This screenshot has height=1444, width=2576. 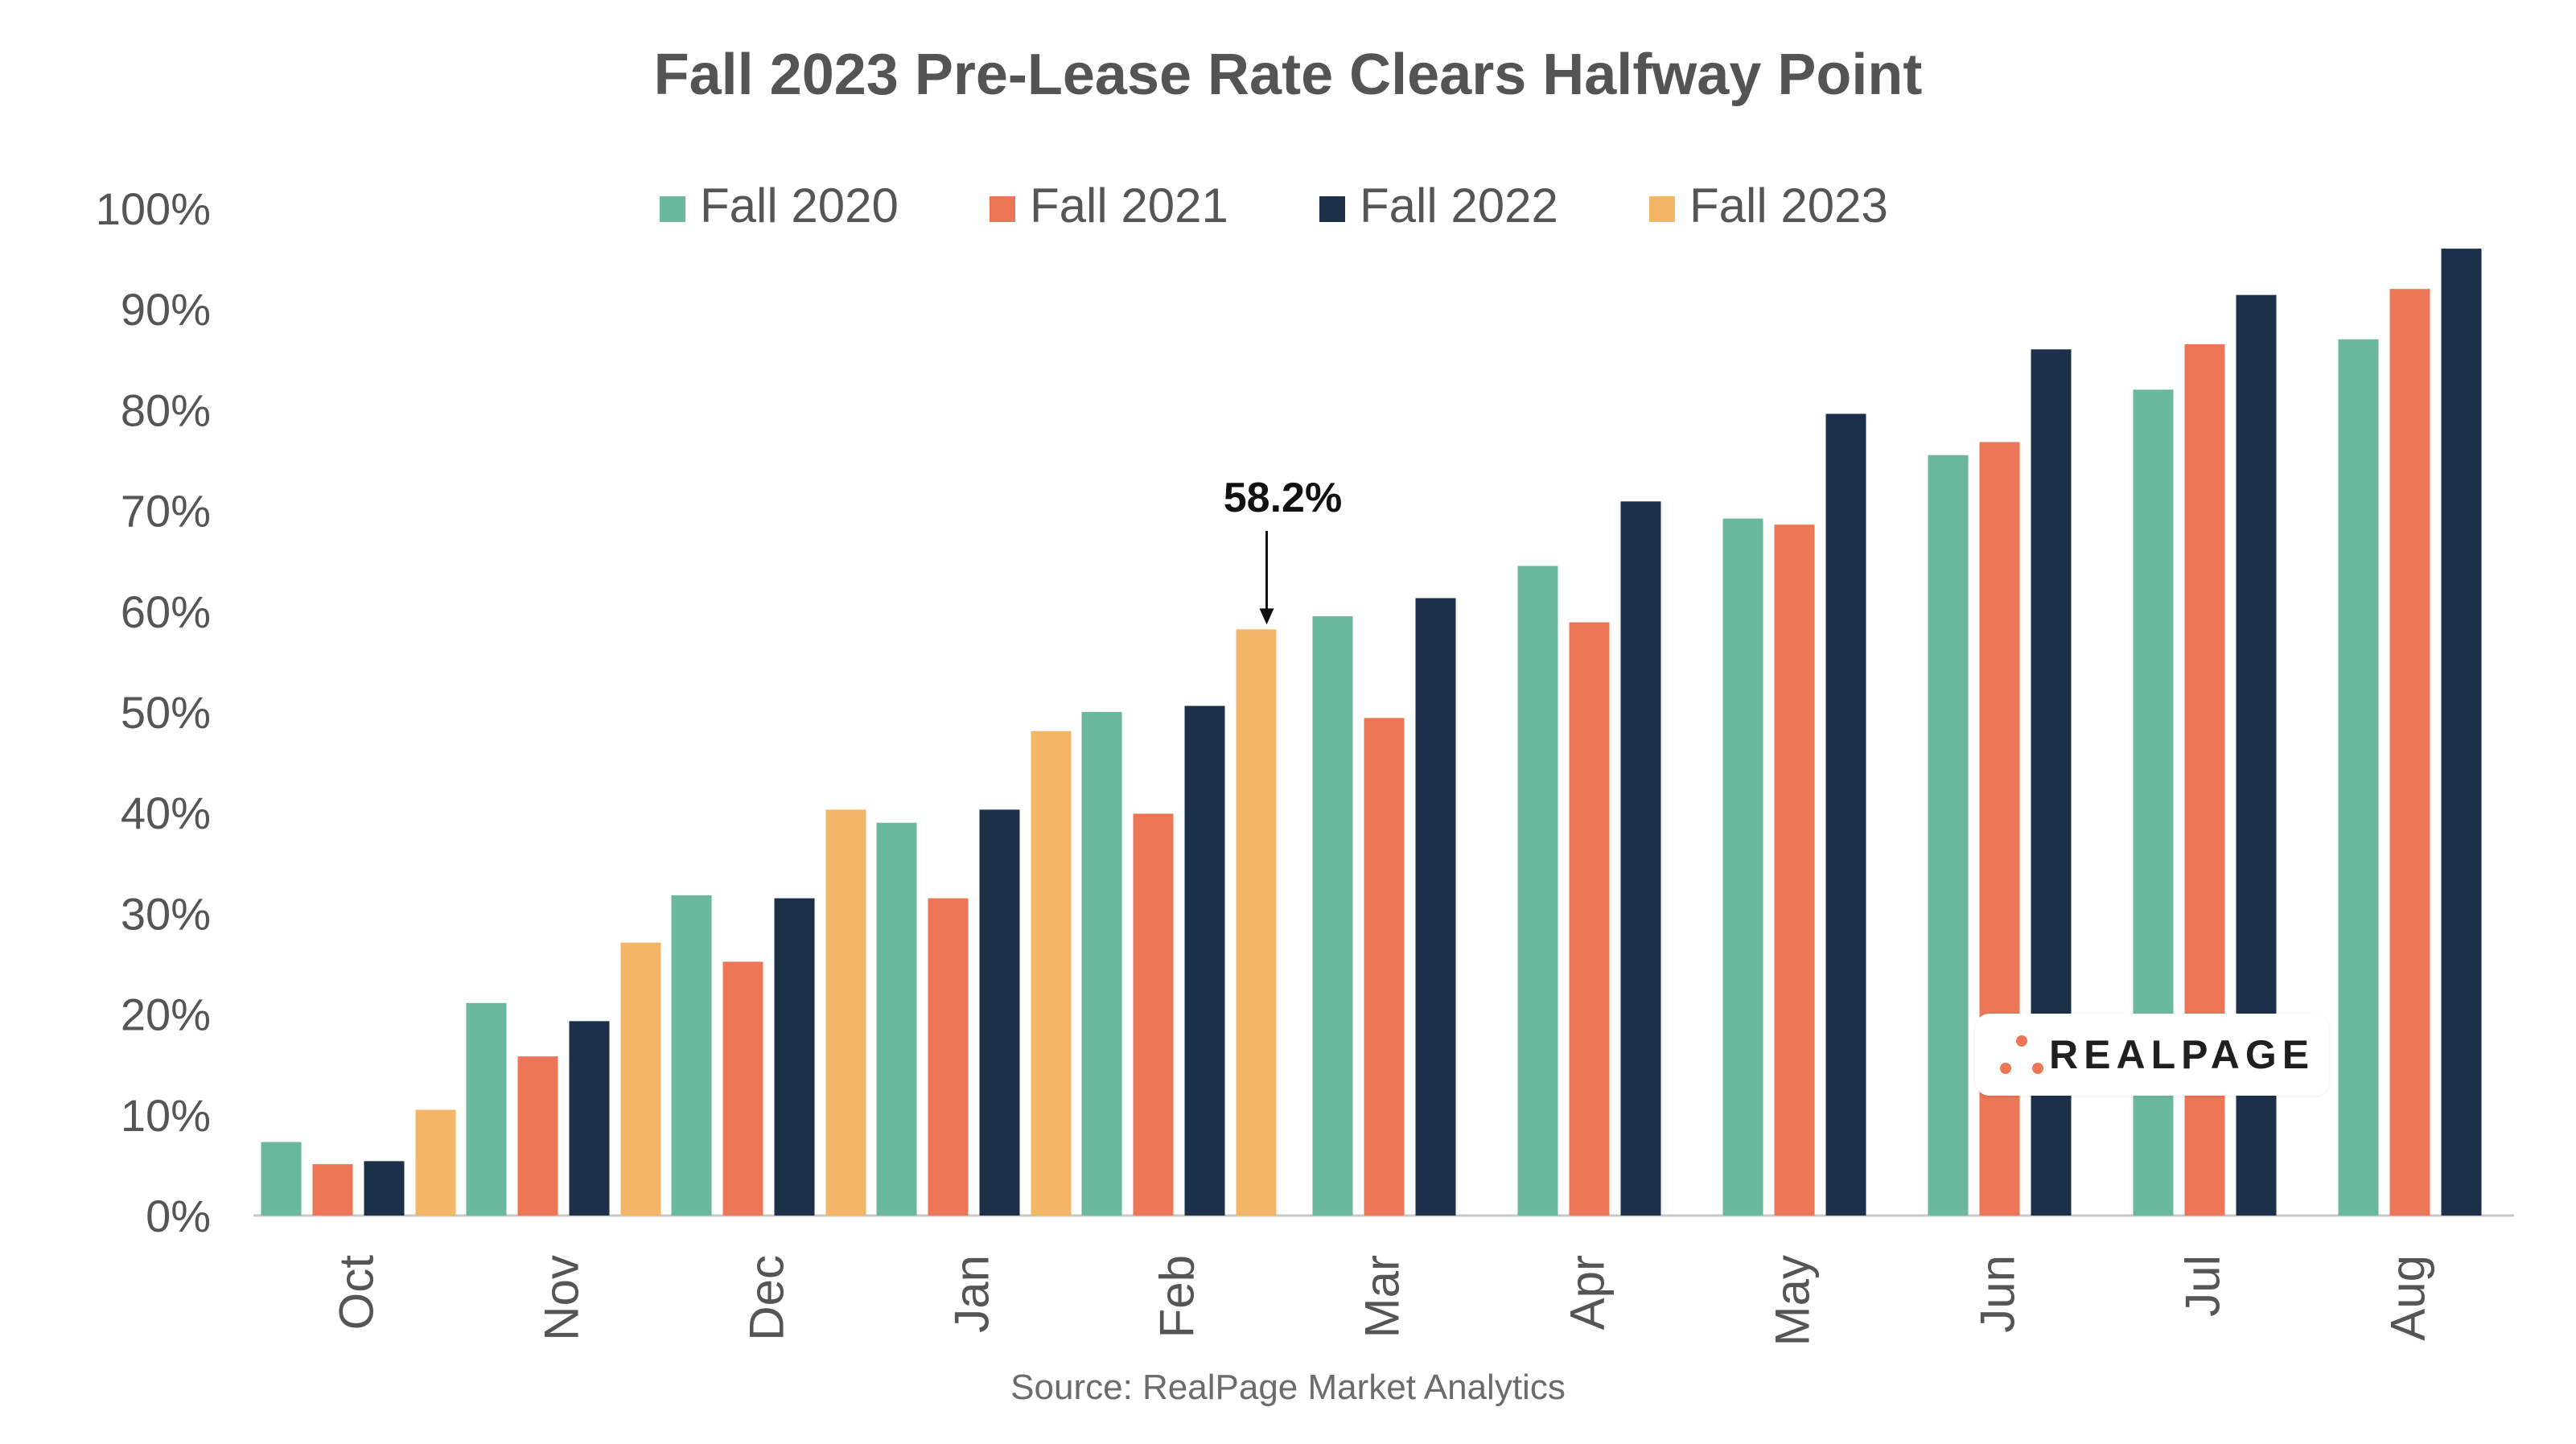 I want to click on y-tick-label: 90%, so click(x=166, y=309).